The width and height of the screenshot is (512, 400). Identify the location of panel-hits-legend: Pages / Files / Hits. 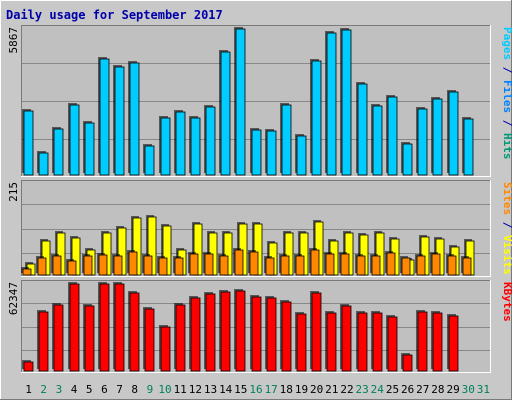
(506, 93).